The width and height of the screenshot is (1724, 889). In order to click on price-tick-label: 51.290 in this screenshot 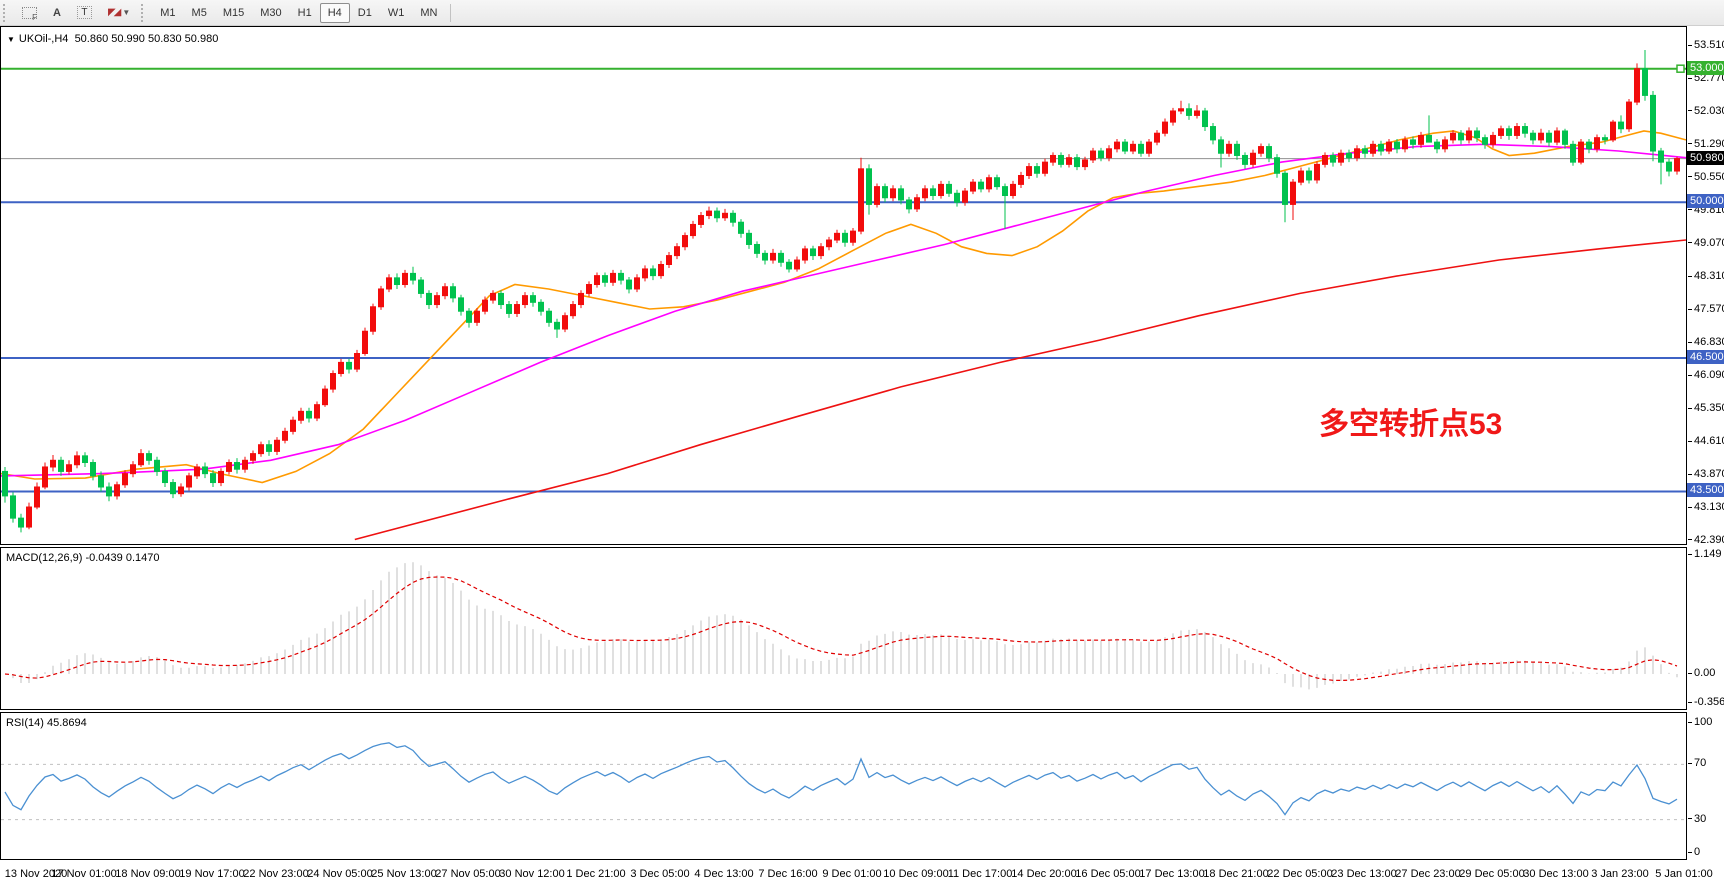, I will do `click(1706, 144)`.